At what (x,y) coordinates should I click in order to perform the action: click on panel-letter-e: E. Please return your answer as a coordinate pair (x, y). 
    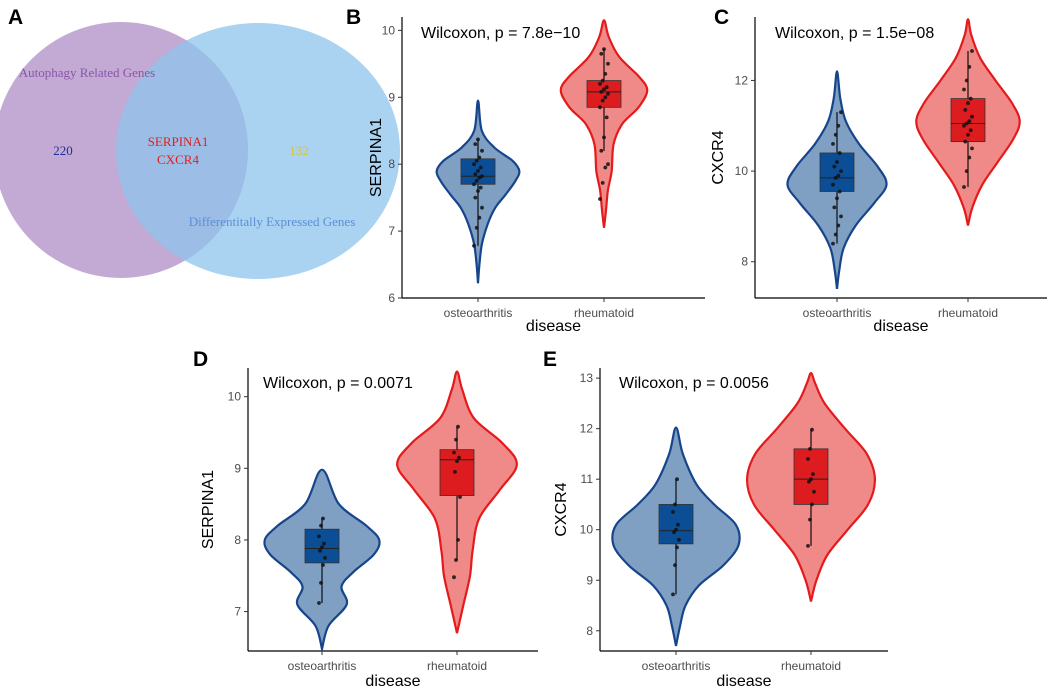
    Looking at the image, I should click on (550, 359).